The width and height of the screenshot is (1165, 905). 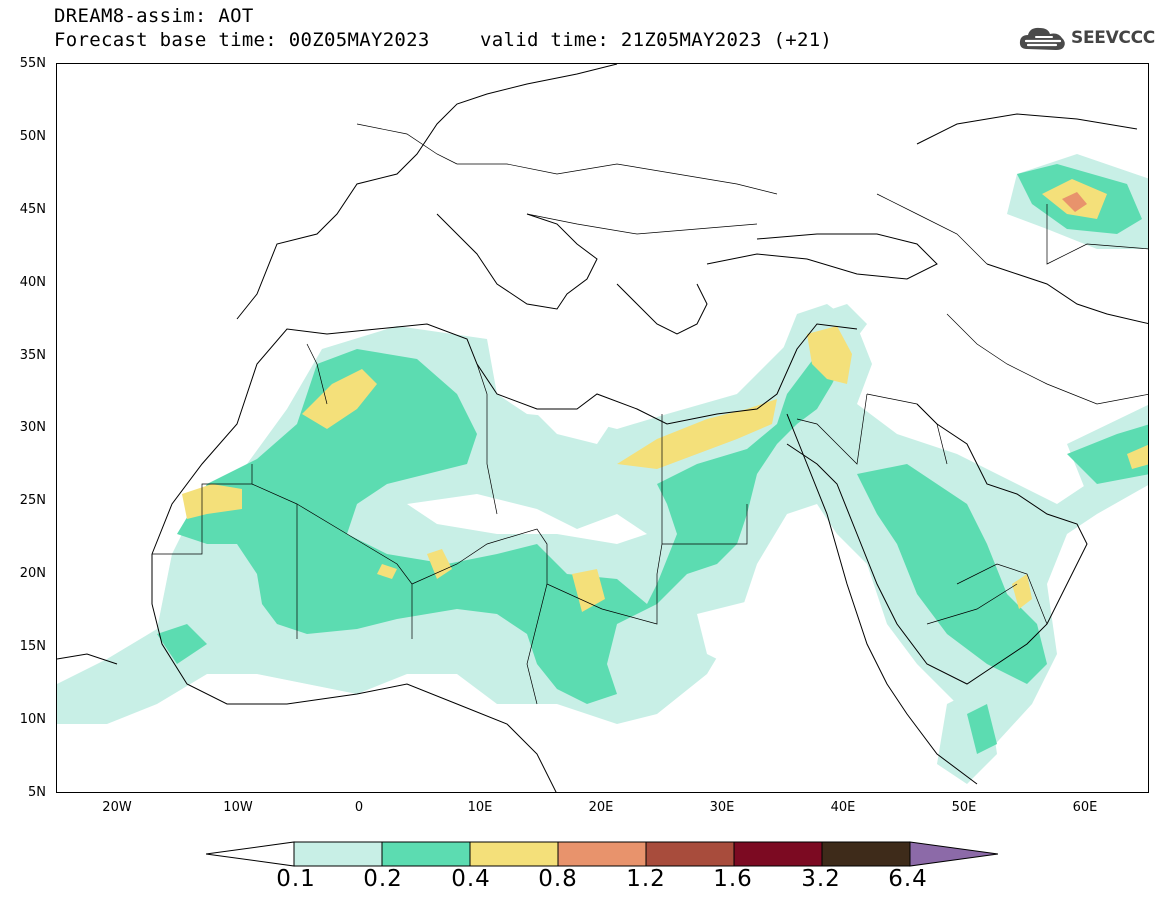 I want to click on lat-label: 15N, so click(x=32, y=646).